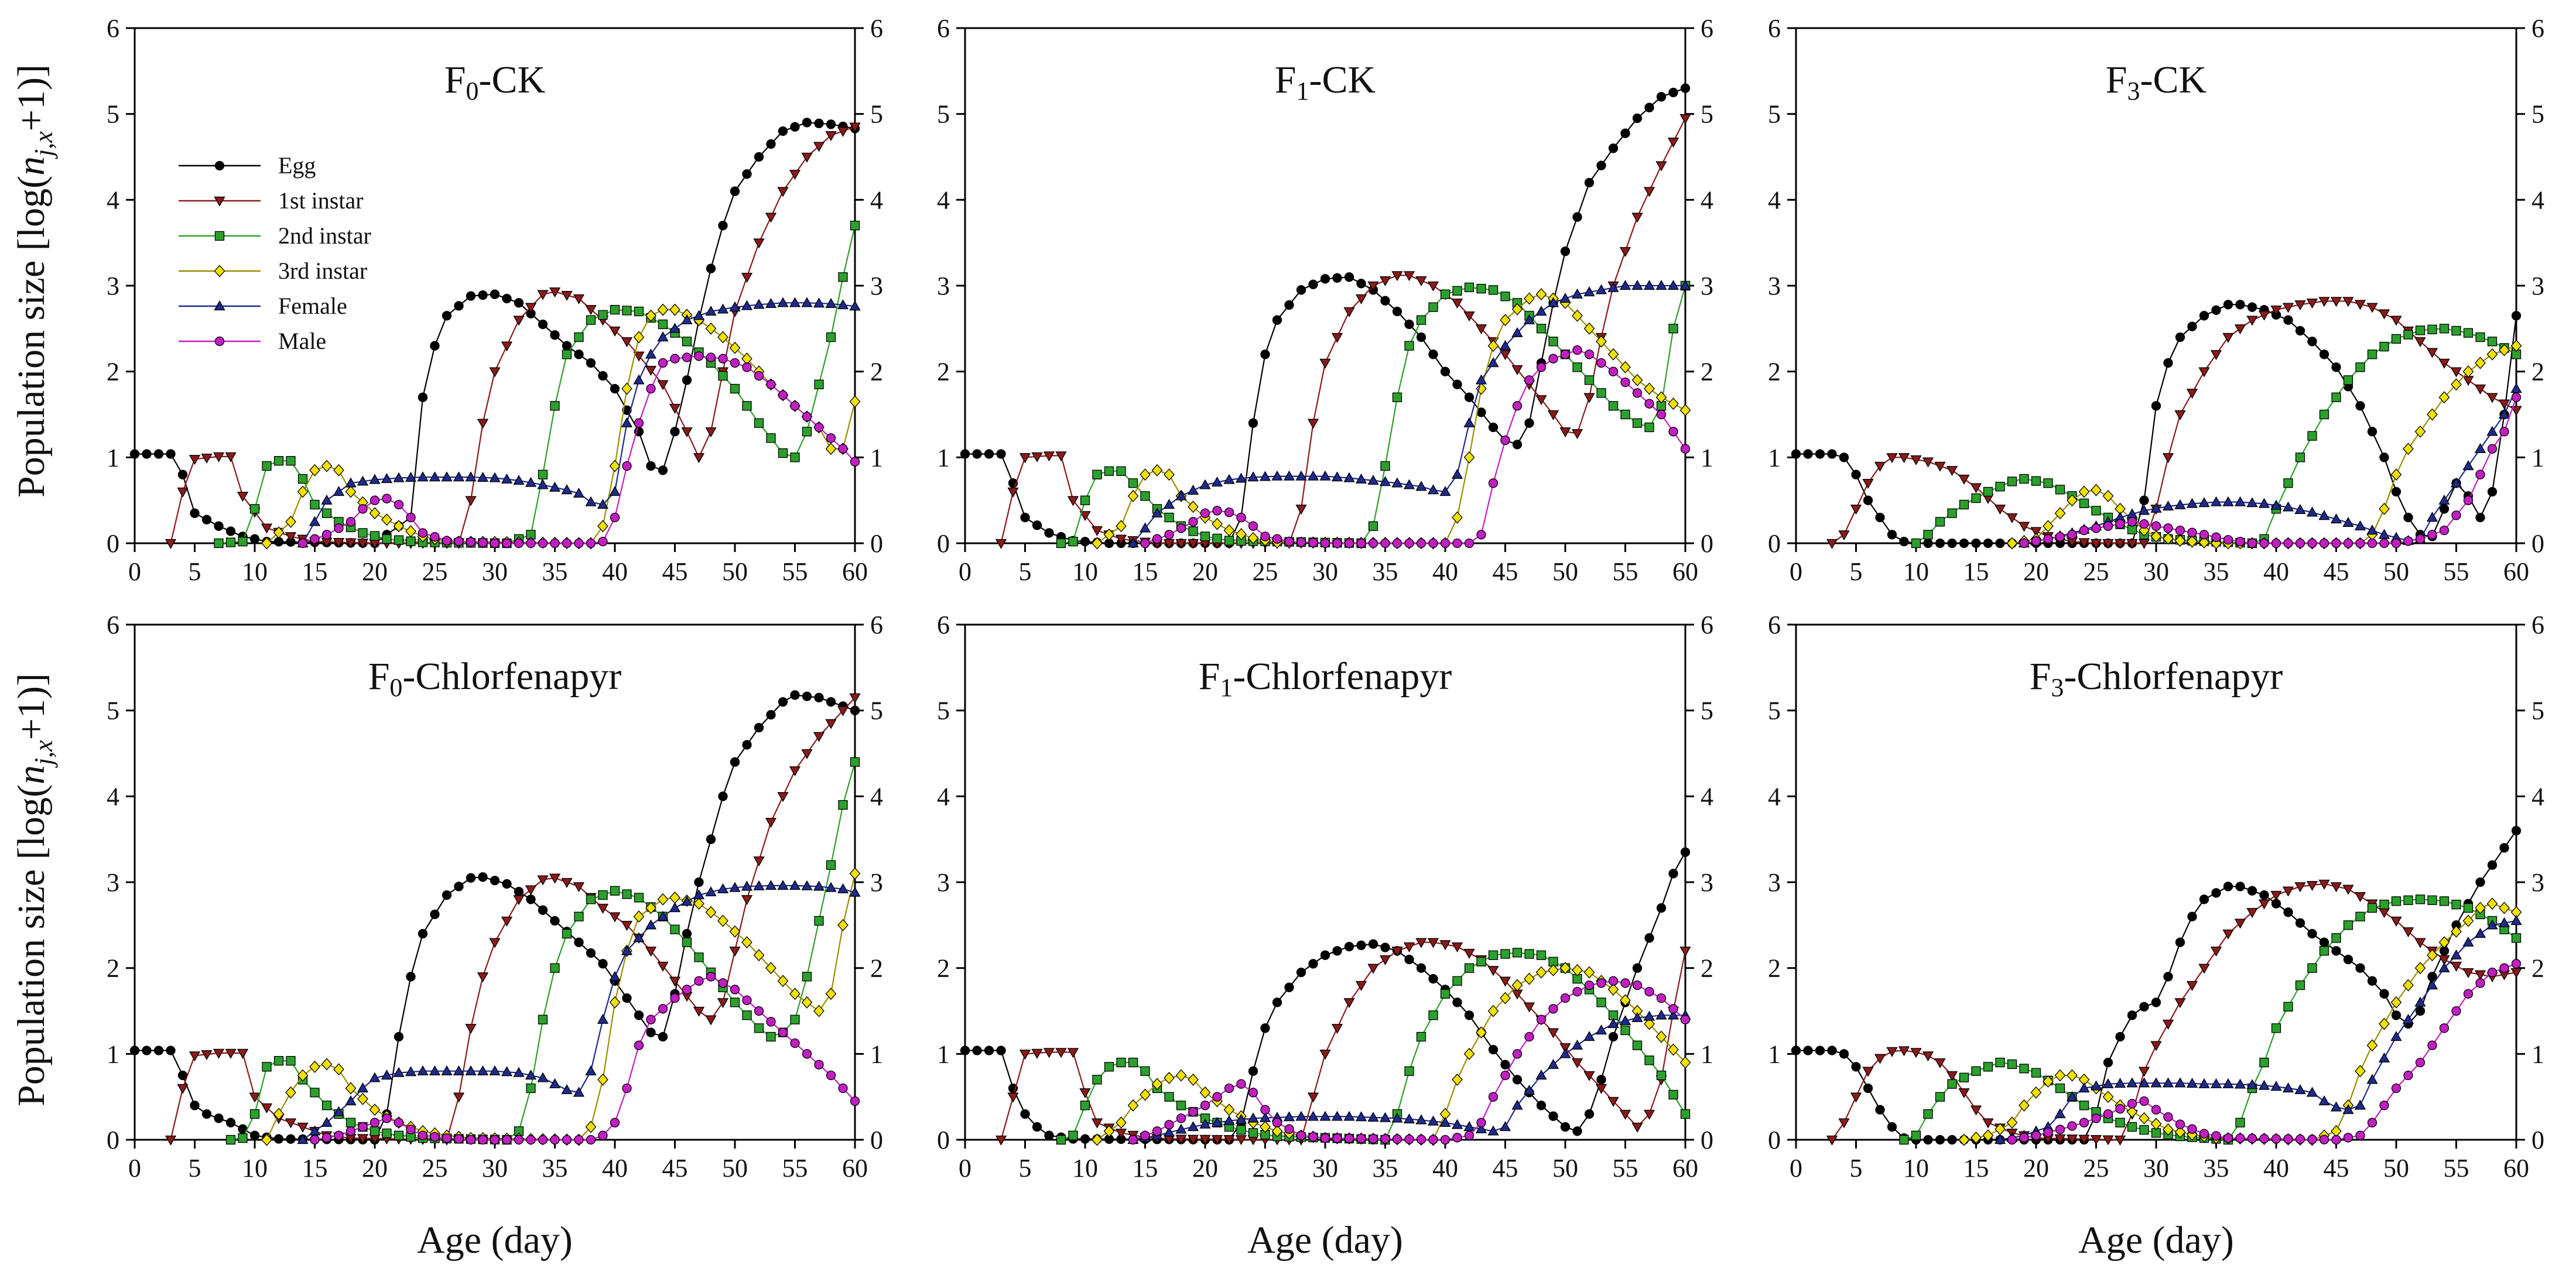  Describe the element at coordinates (495, 571) in the screenshot. I see `x-tick-label: 30` at that location.